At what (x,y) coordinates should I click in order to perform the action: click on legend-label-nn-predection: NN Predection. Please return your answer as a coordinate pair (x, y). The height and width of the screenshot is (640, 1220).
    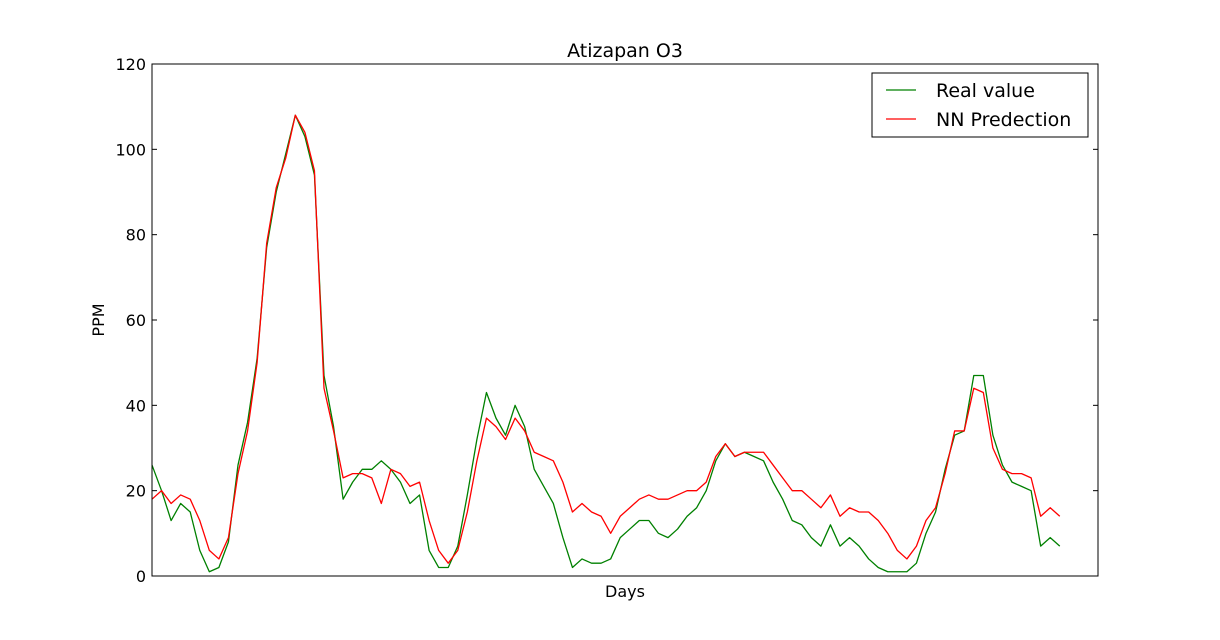
    Looking at the image, I should click on (1003, 120).